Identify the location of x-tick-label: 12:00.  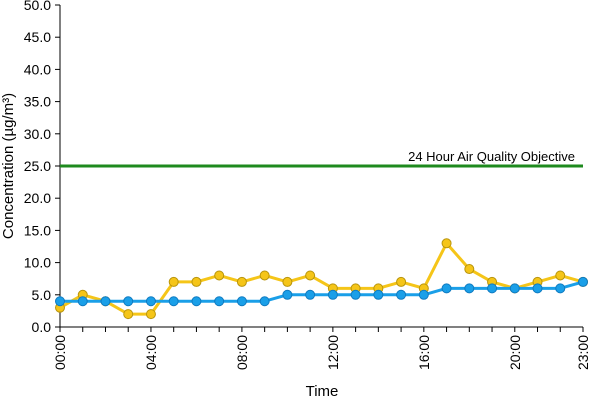
(333, 352).